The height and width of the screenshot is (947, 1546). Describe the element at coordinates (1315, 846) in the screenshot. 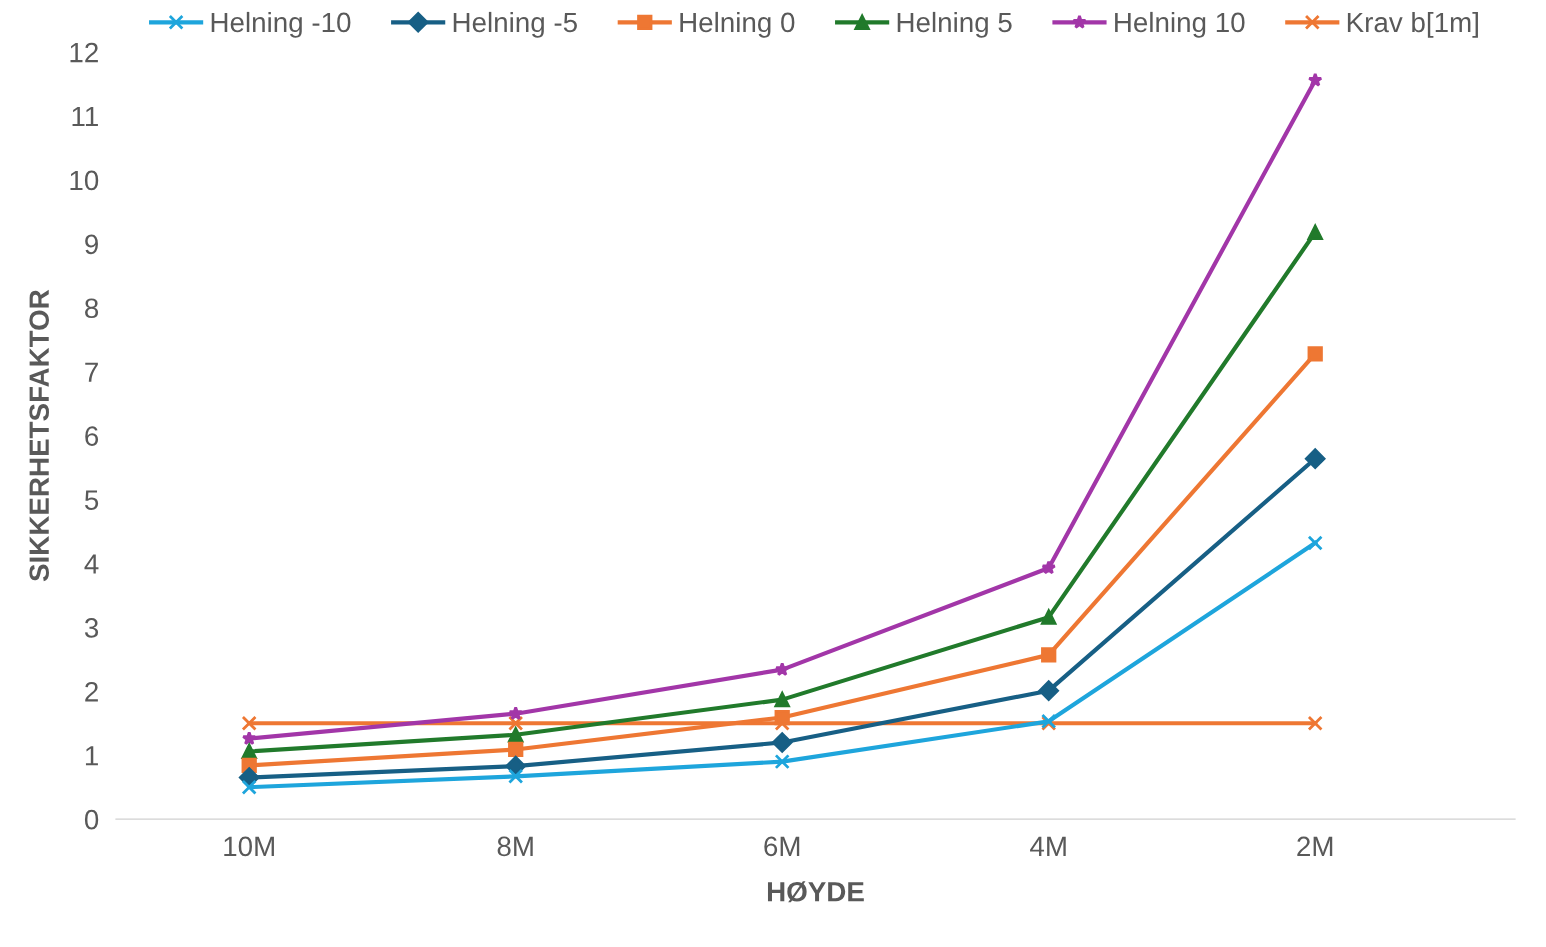

I see `x-tick-label: 2M` at that location.